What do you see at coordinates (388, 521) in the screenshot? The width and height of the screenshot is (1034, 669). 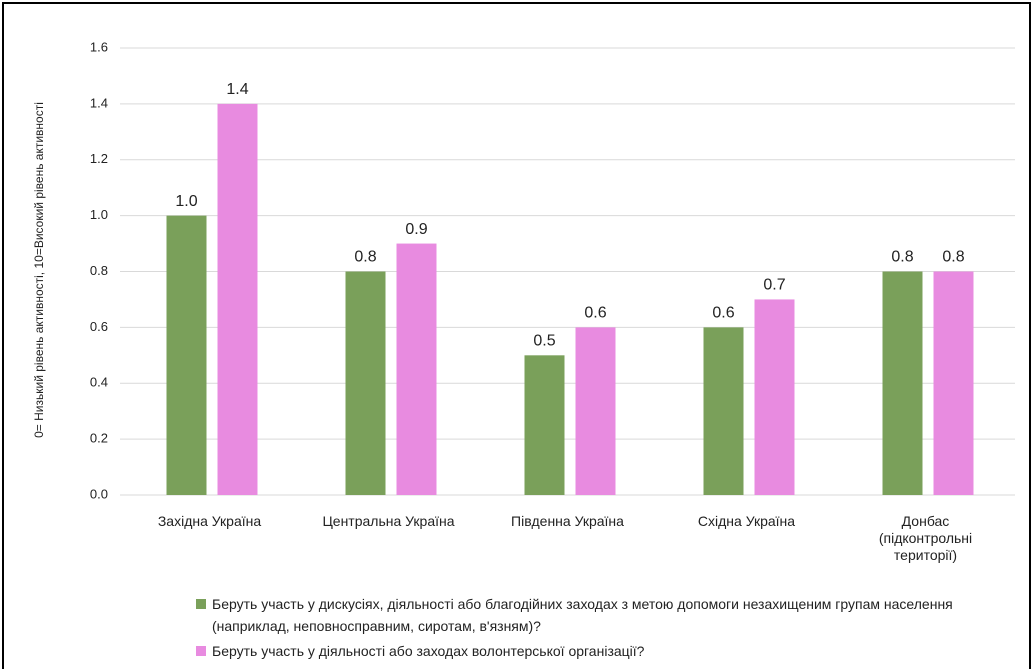 I see `x-tick-label: Центральна Україна` at bounding box center [388, 521].